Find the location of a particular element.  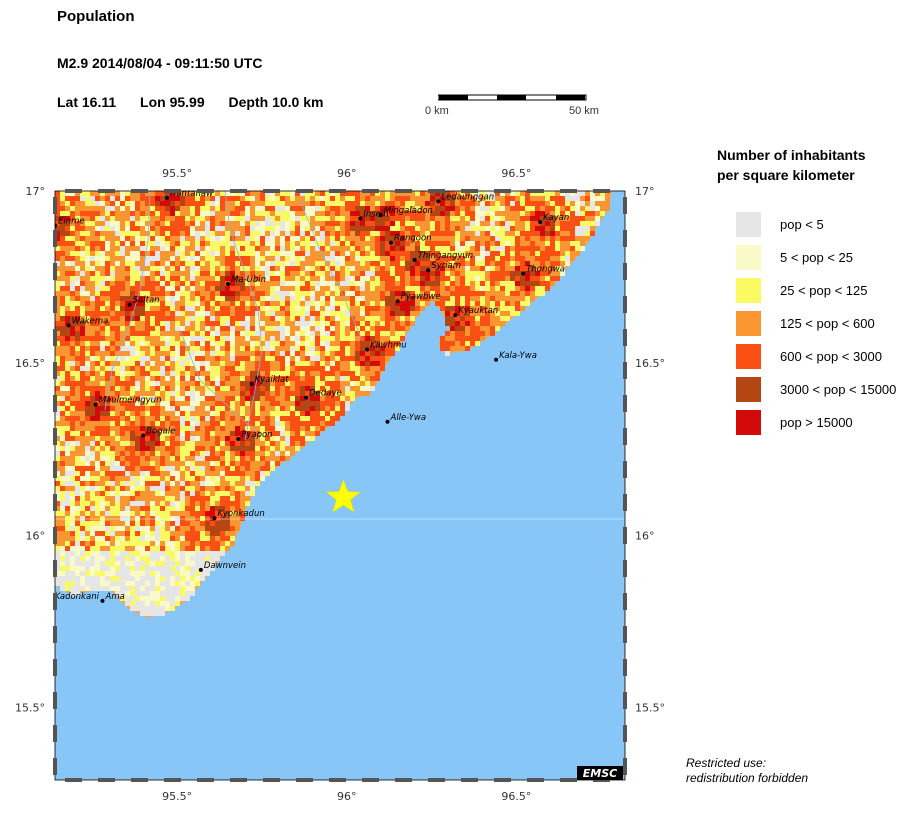

town-label: Kawhmu is located at coordinates (388, 345).